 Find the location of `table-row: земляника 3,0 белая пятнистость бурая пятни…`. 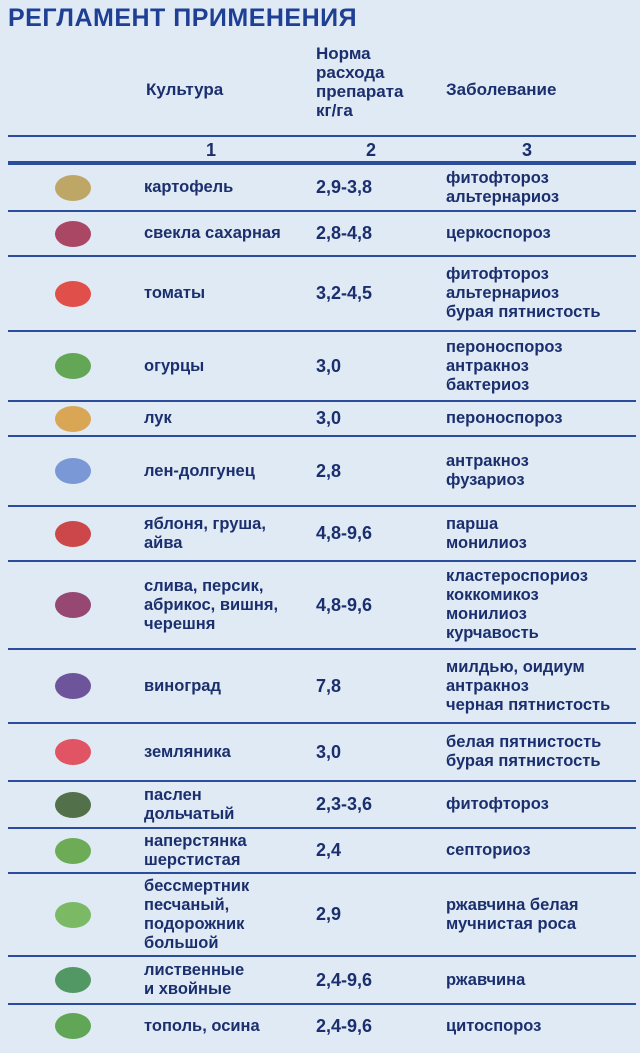

table-row: земляника 3,0 белая пятнистость бурая пятни… is located at coordinates (322, 751).